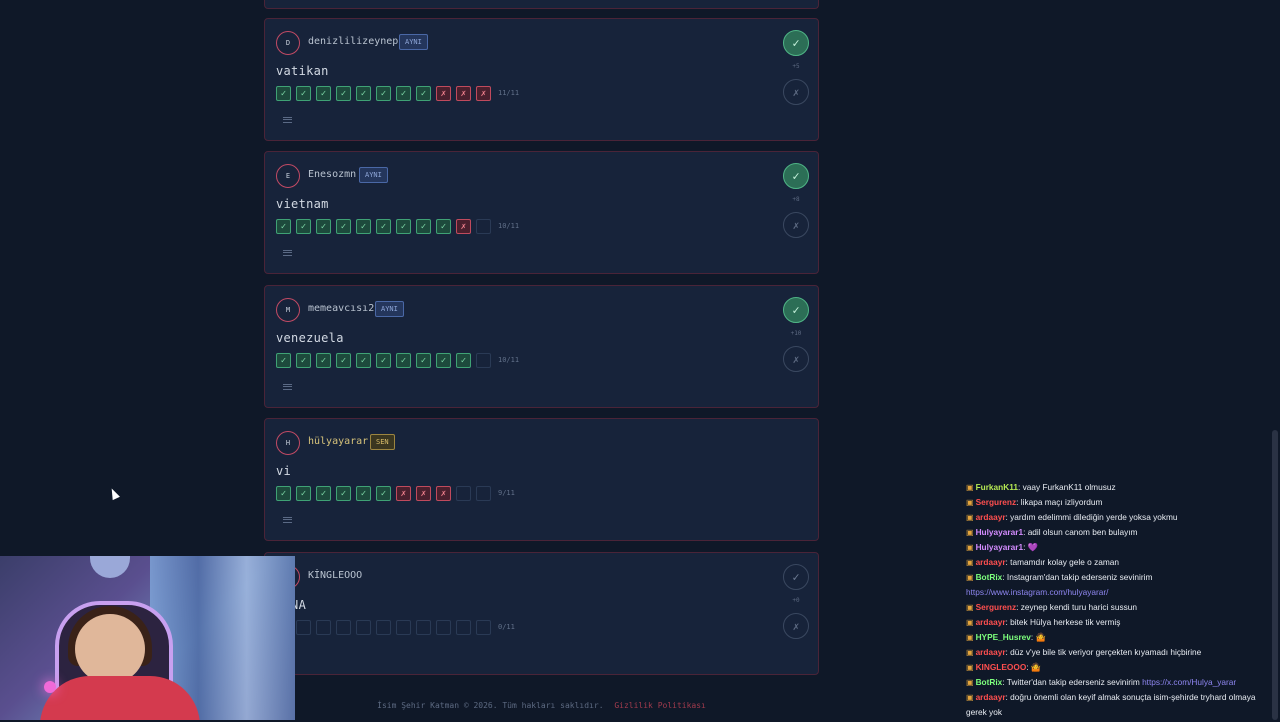  I want to click on chat-username: KINGLEOOO, so click(1001, 667).